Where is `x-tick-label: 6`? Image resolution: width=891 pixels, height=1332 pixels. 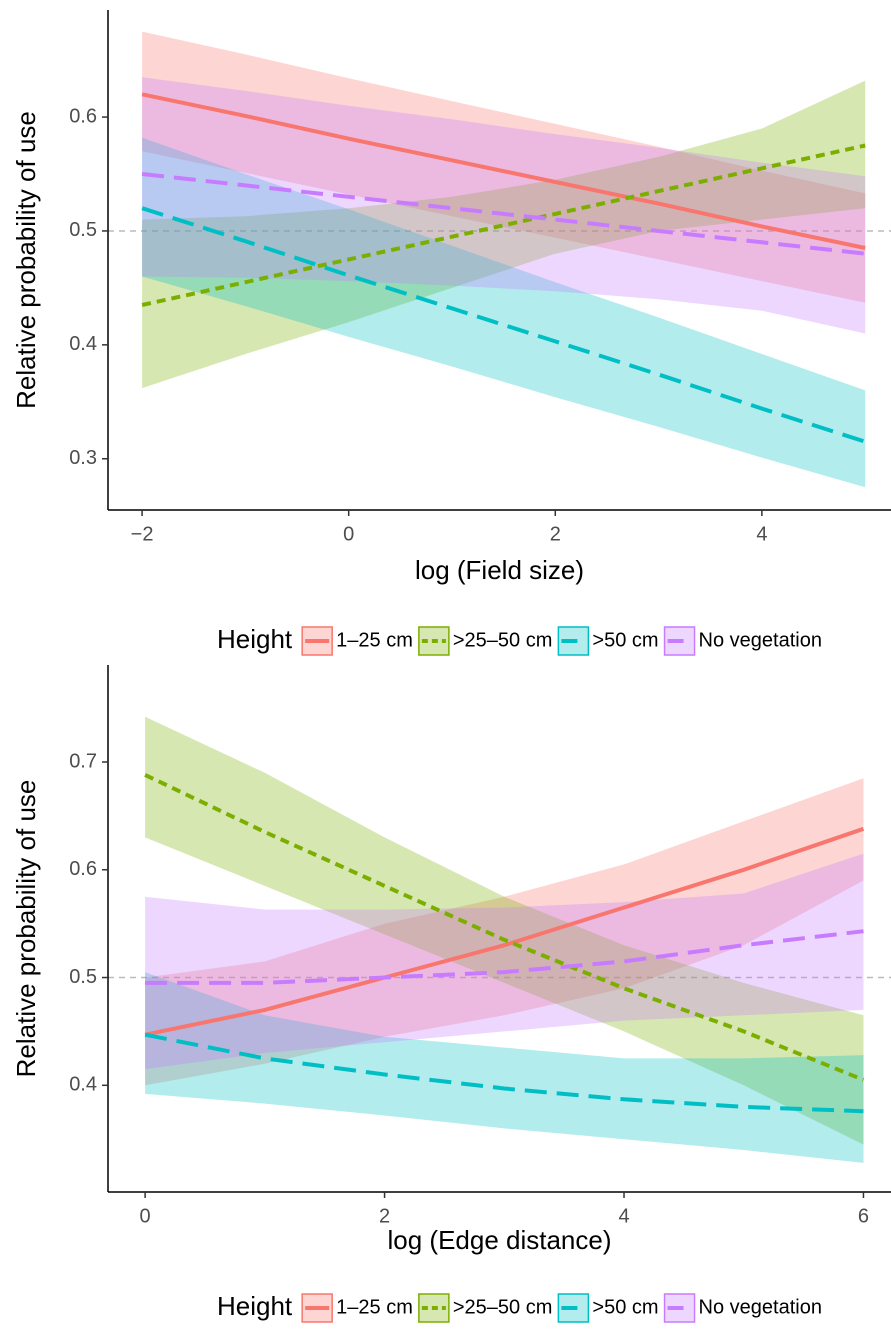
x-tick-label: 6 is located at coordinates (863, 1216).